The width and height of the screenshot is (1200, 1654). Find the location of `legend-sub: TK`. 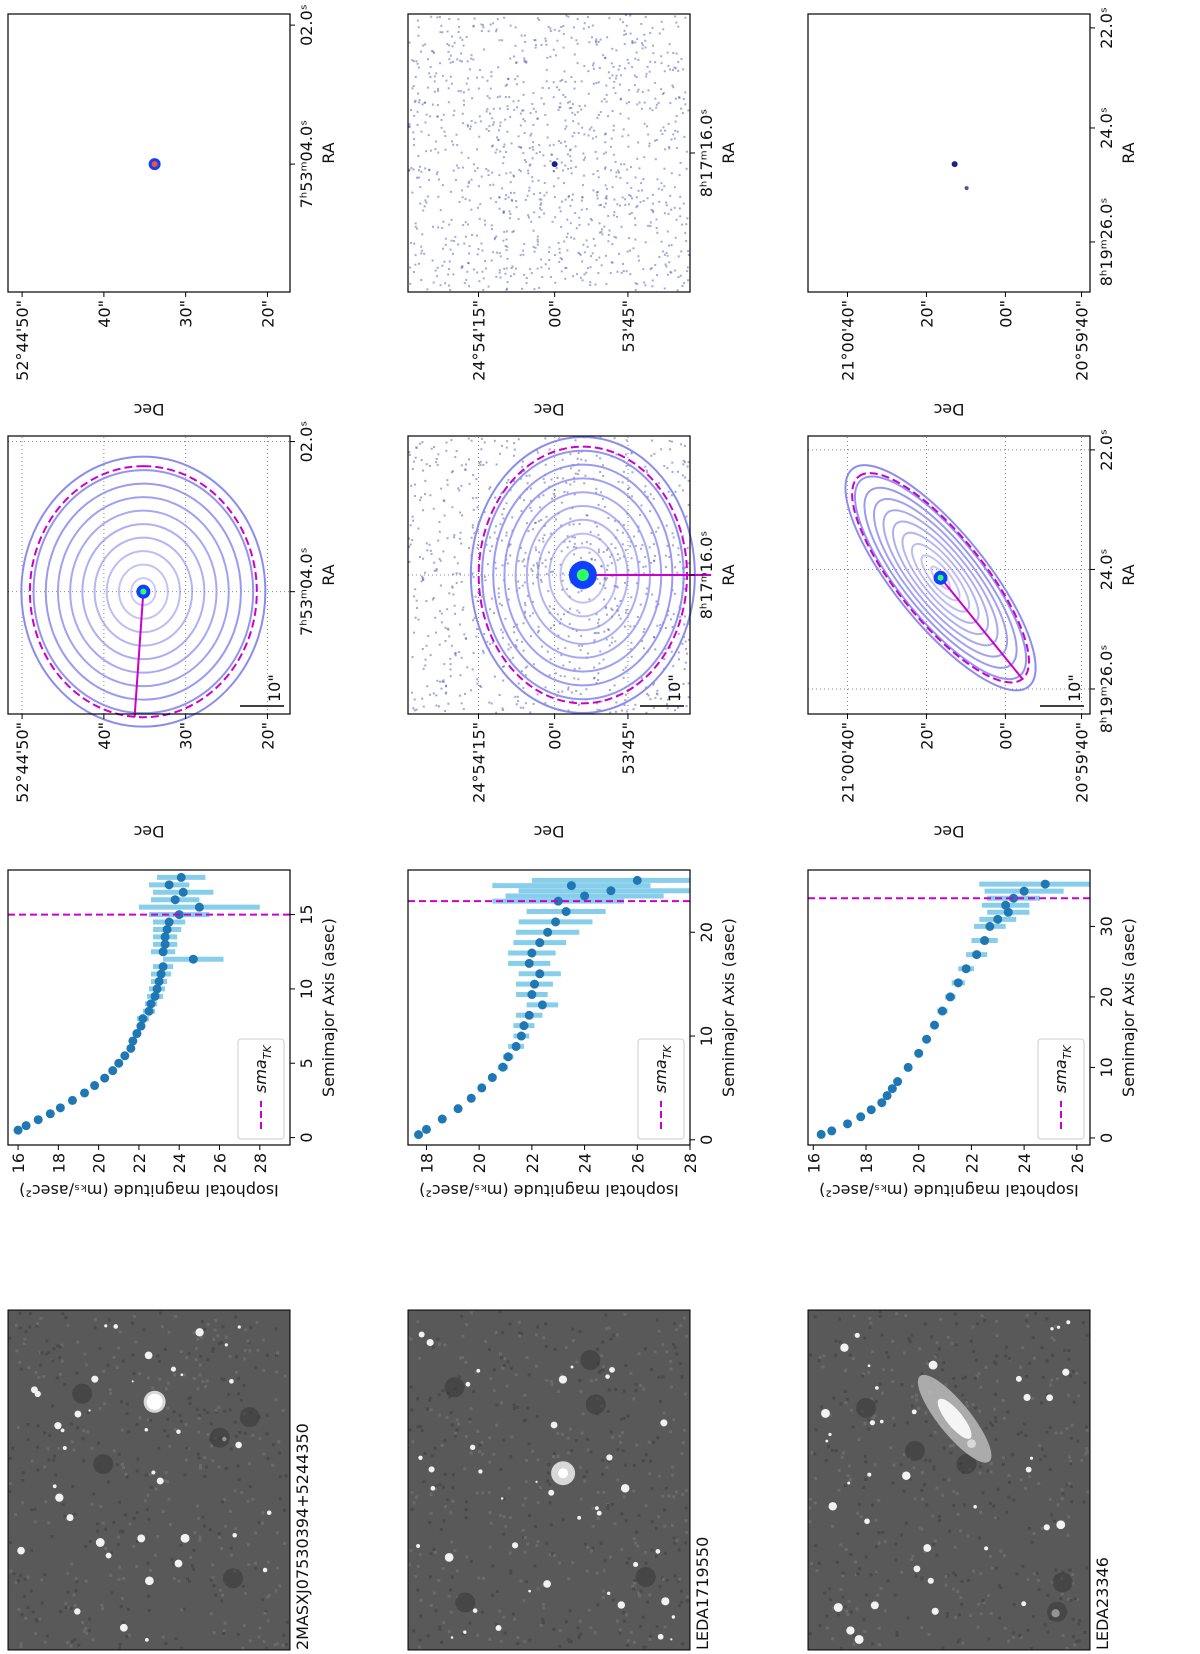

legend-sub: TK is located at coordinates (1067, 1052).